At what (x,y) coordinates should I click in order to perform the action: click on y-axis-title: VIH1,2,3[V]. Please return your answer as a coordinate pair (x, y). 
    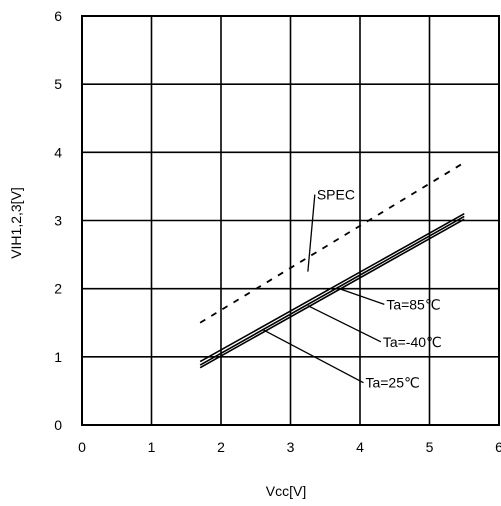
    Looking at the image, I should click on (16, 223).